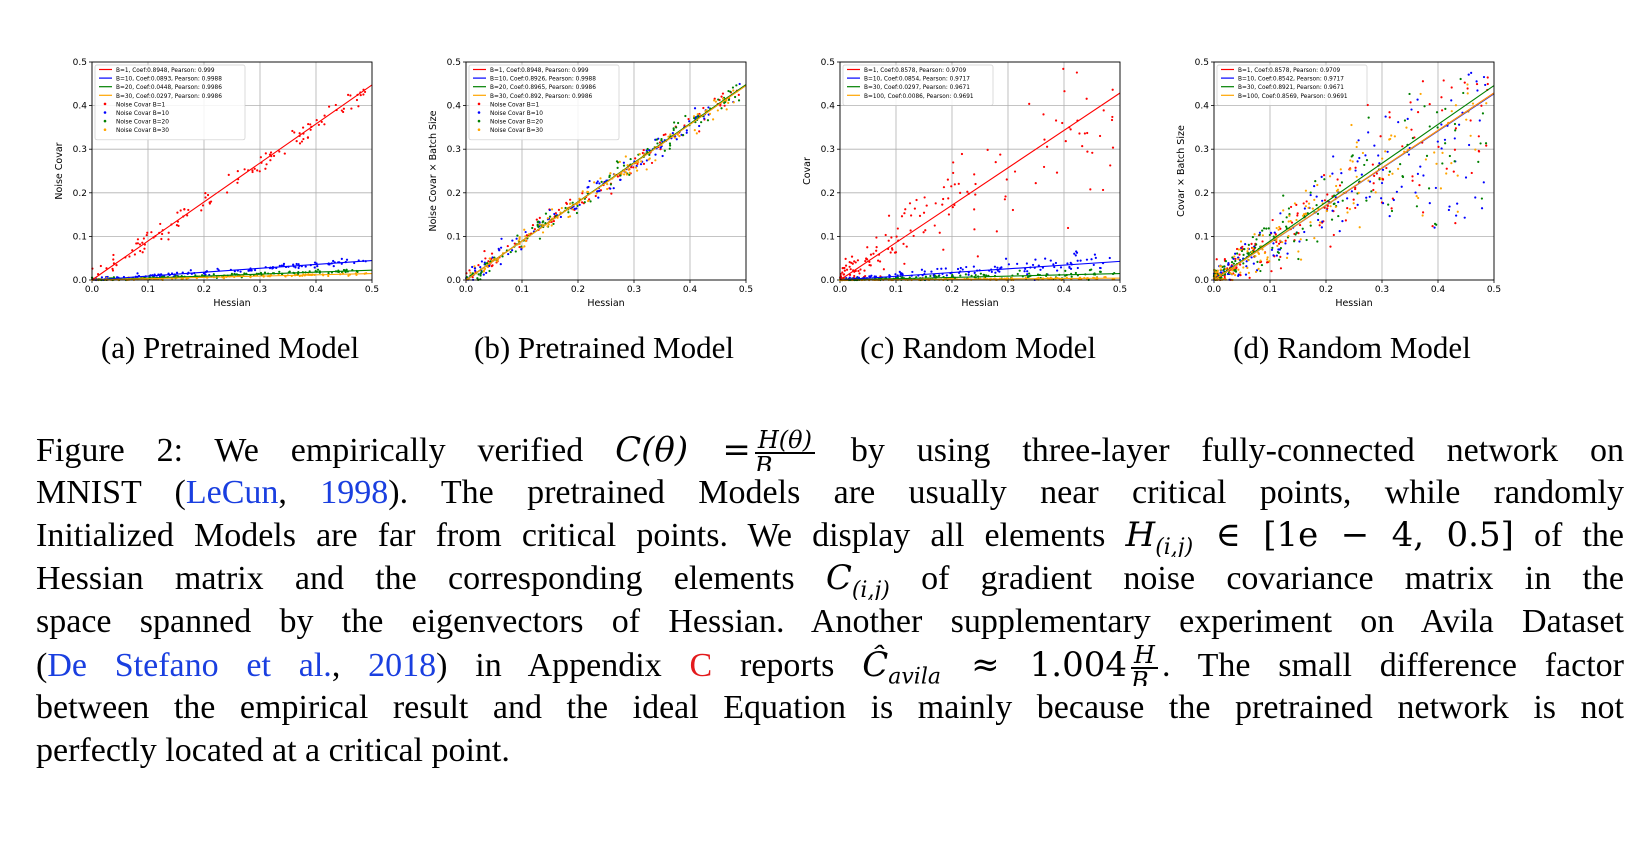 The image size is (1652, 842). Describe the element at coordinates (515, 105) in the screenshot. I see `legend-label: Noise Covar B=1` at that location.